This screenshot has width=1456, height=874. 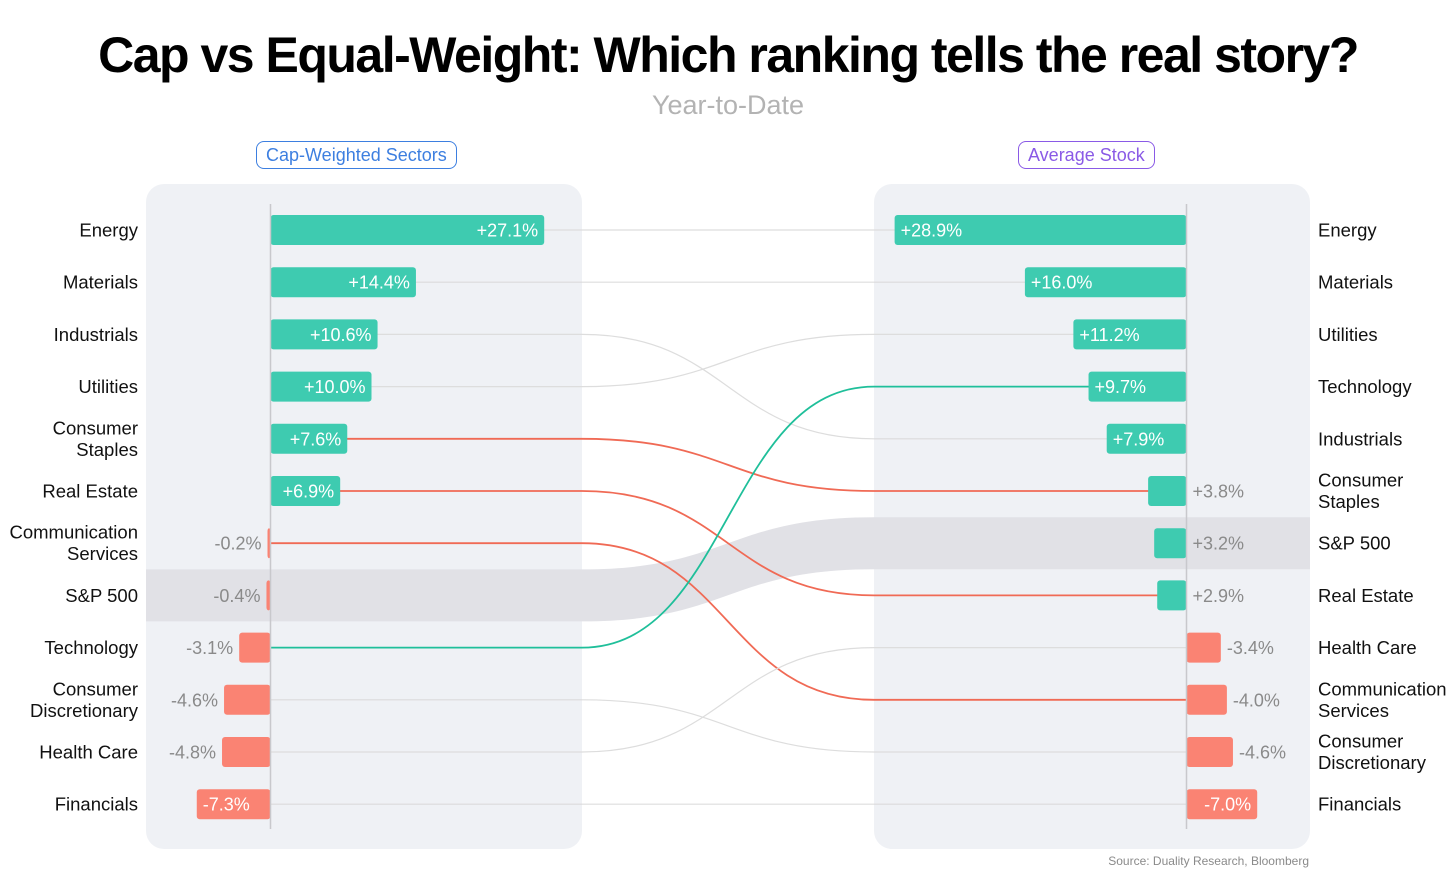 I want to click on benchmark-band, so click(x=728, y=569).